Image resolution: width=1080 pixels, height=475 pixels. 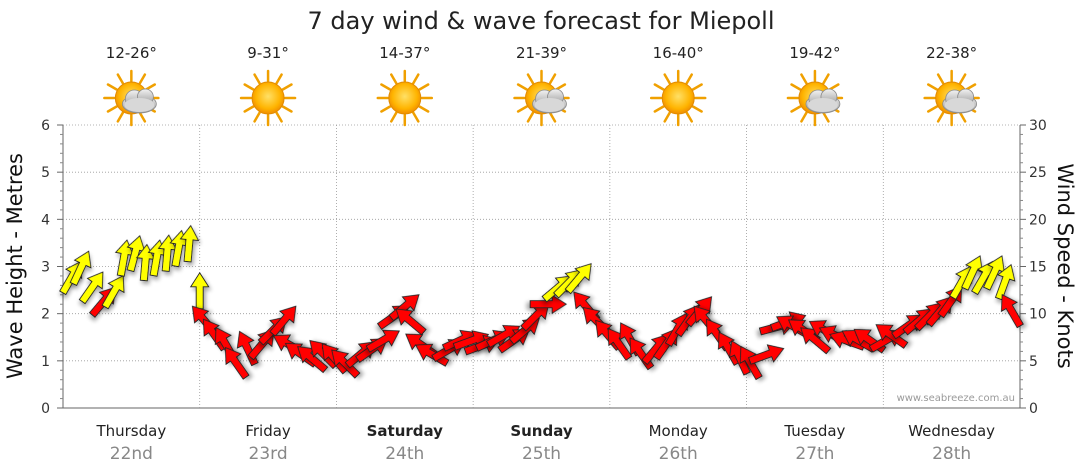 What do you see at coordinates (956, 398) in the screenshot?
I see `watermark: www.seabreeze.com.au` at bounding box center [956, 398].